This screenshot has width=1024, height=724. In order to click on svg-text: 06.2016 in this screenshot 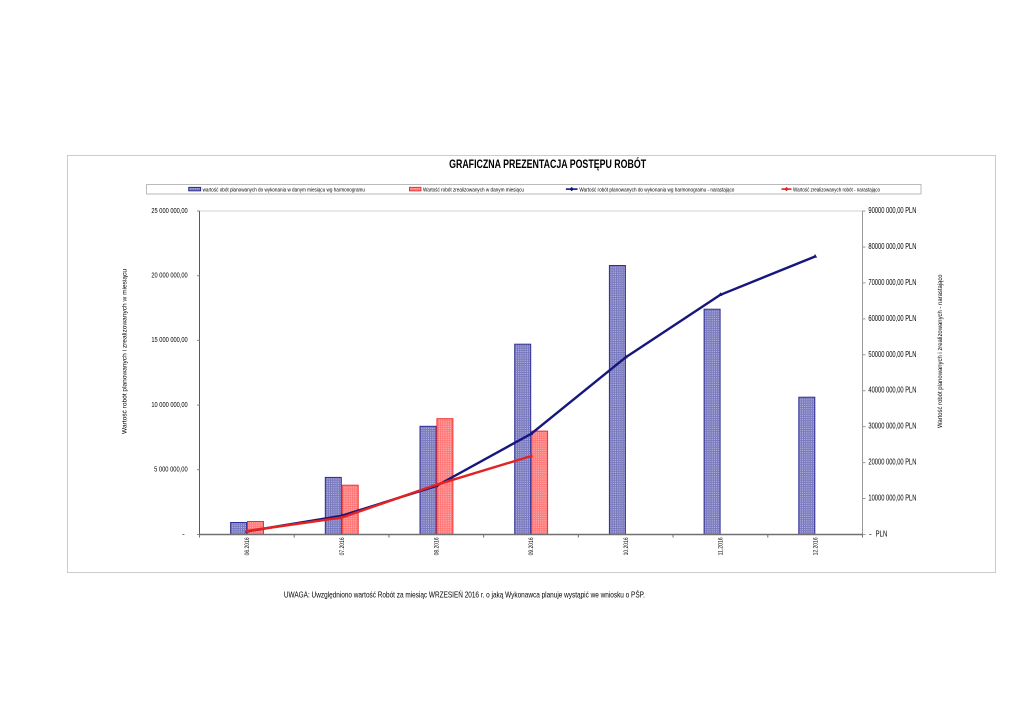, I will do `click(247, 546)`.